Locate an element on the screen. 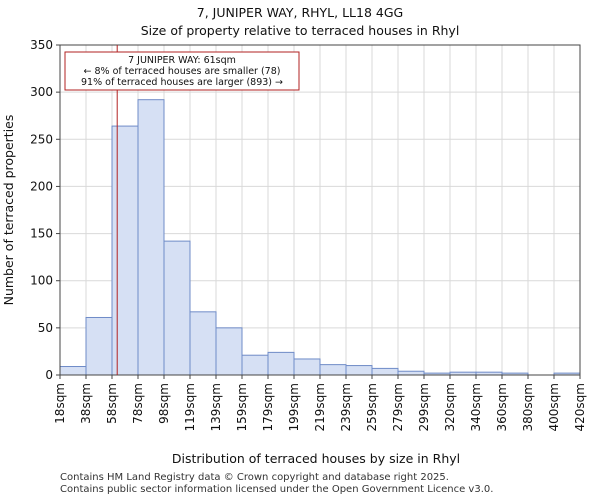  bar-219sqm is located at coordinates (333, 370).